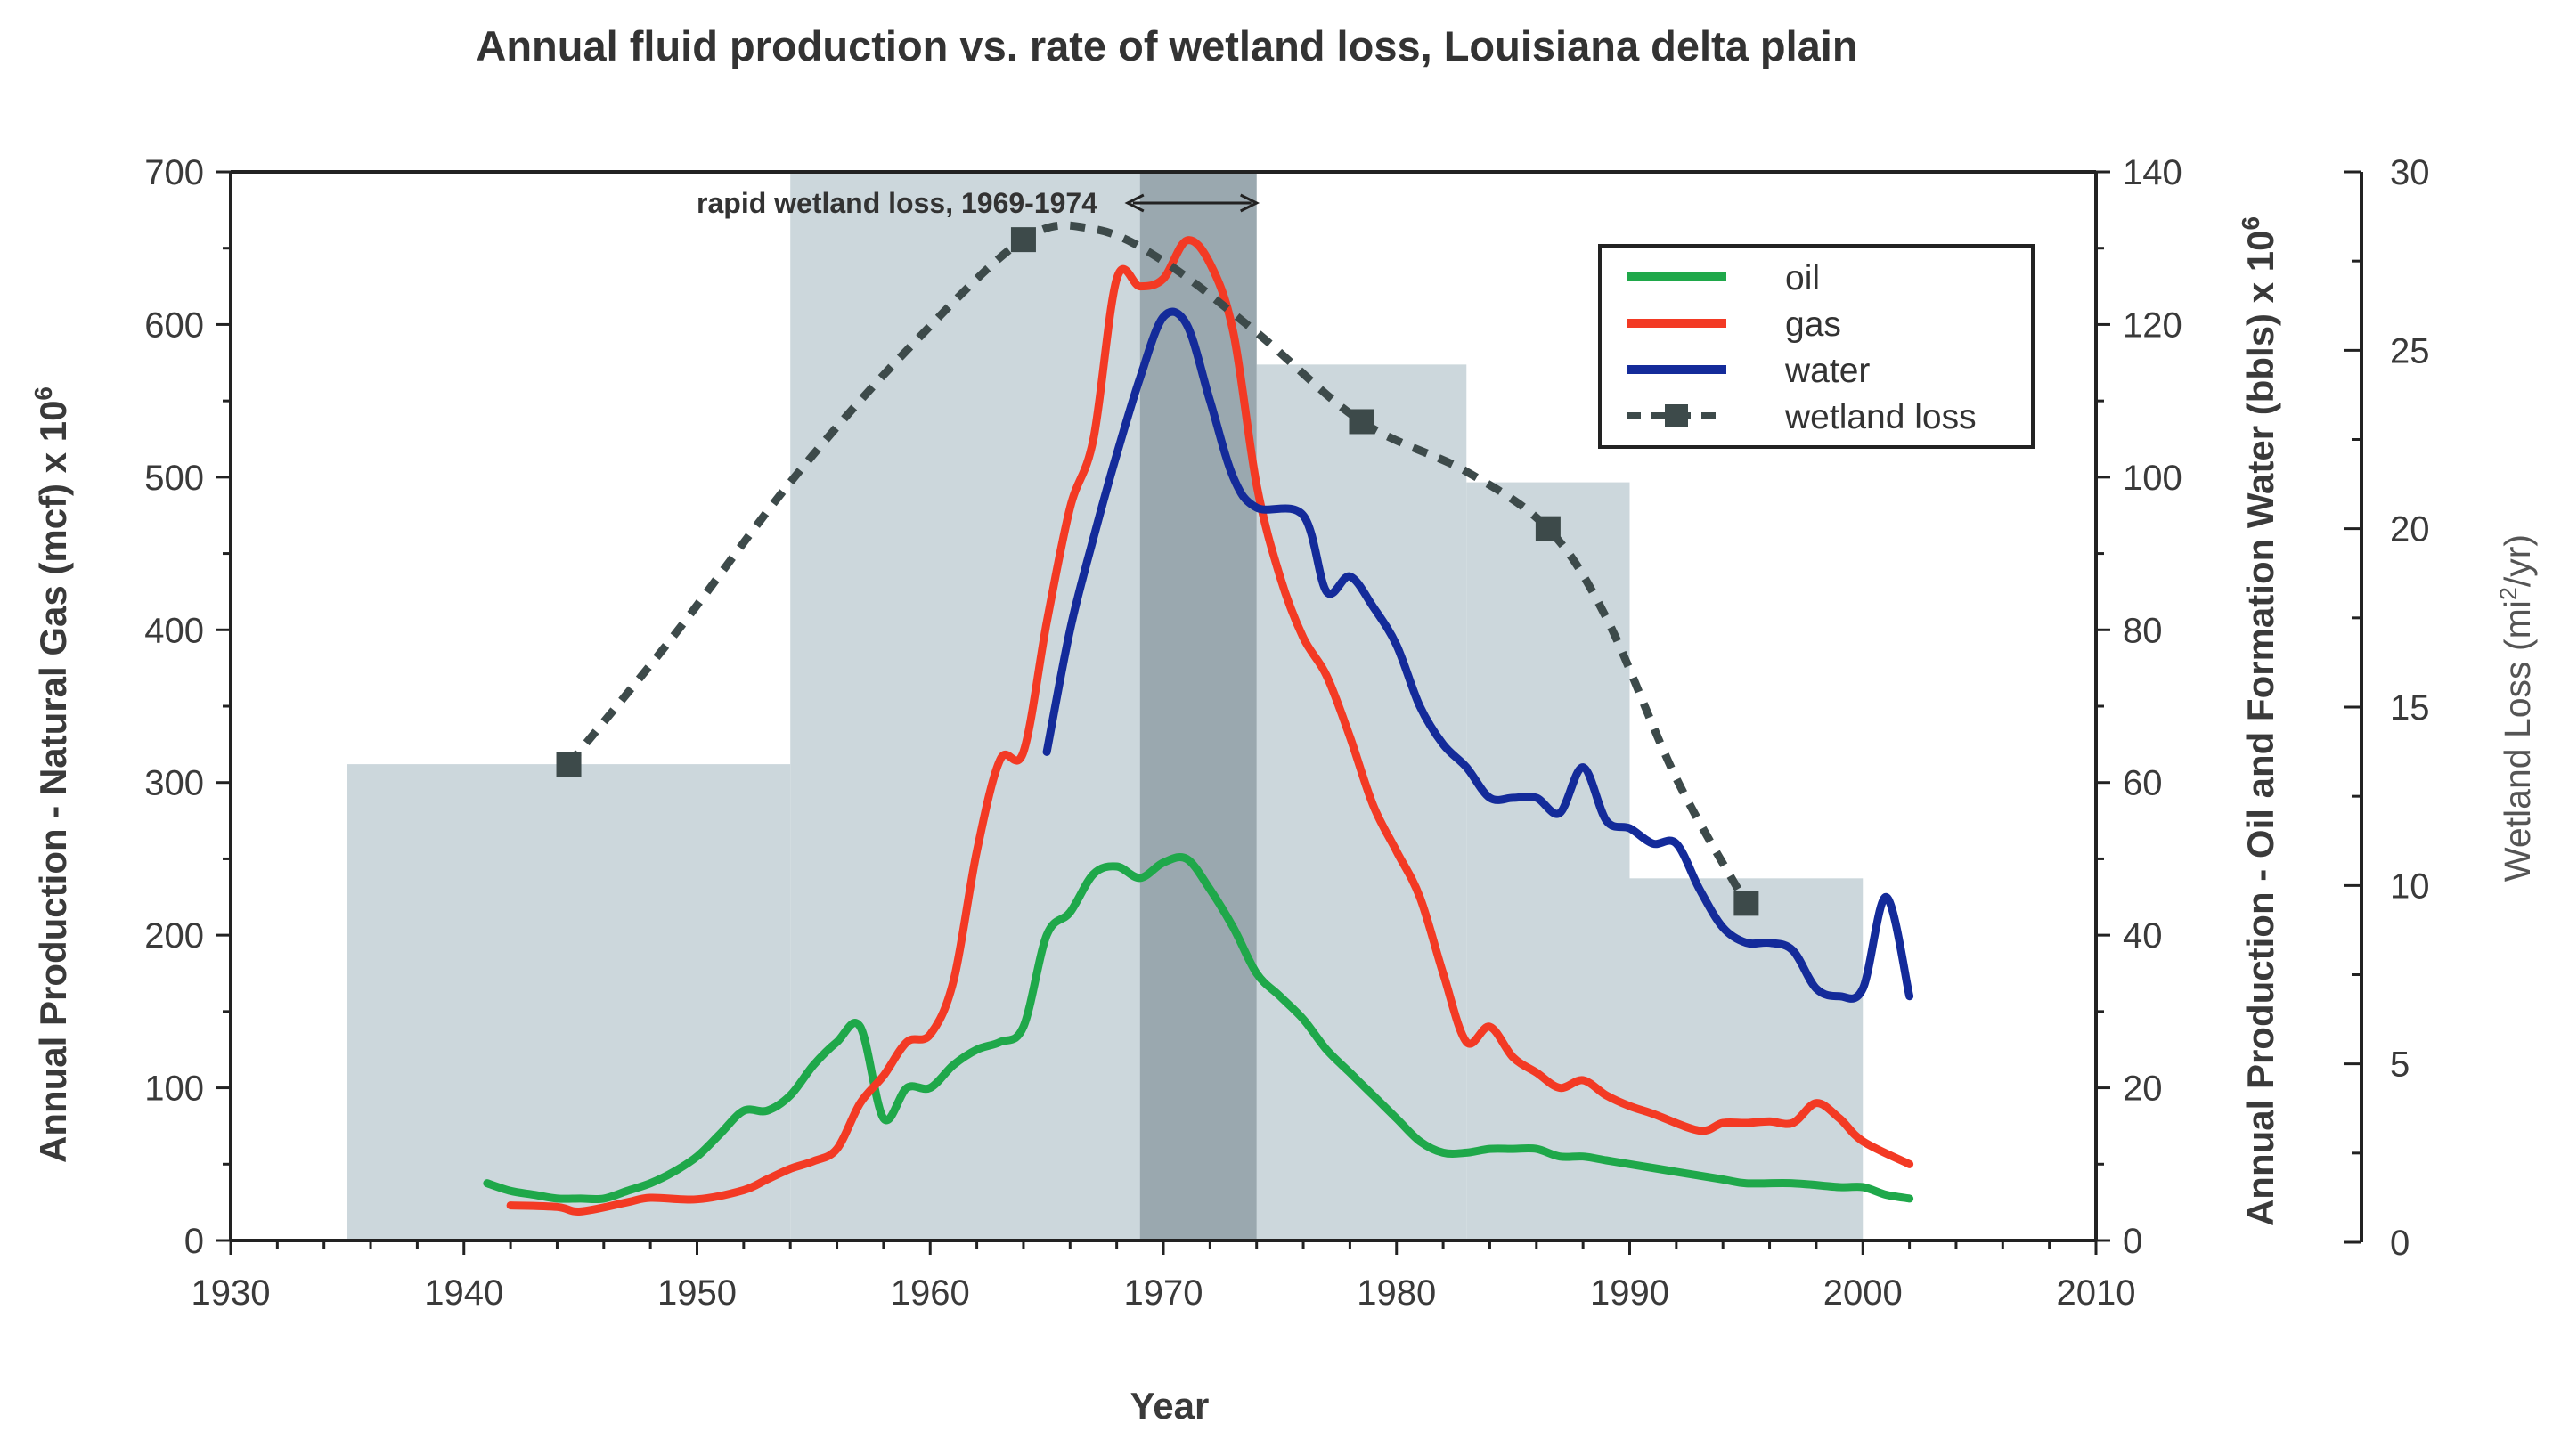  Describe the element at coordinates (697, 1293) in the screenshot. I see `x-tick-label: 1950` at that location.